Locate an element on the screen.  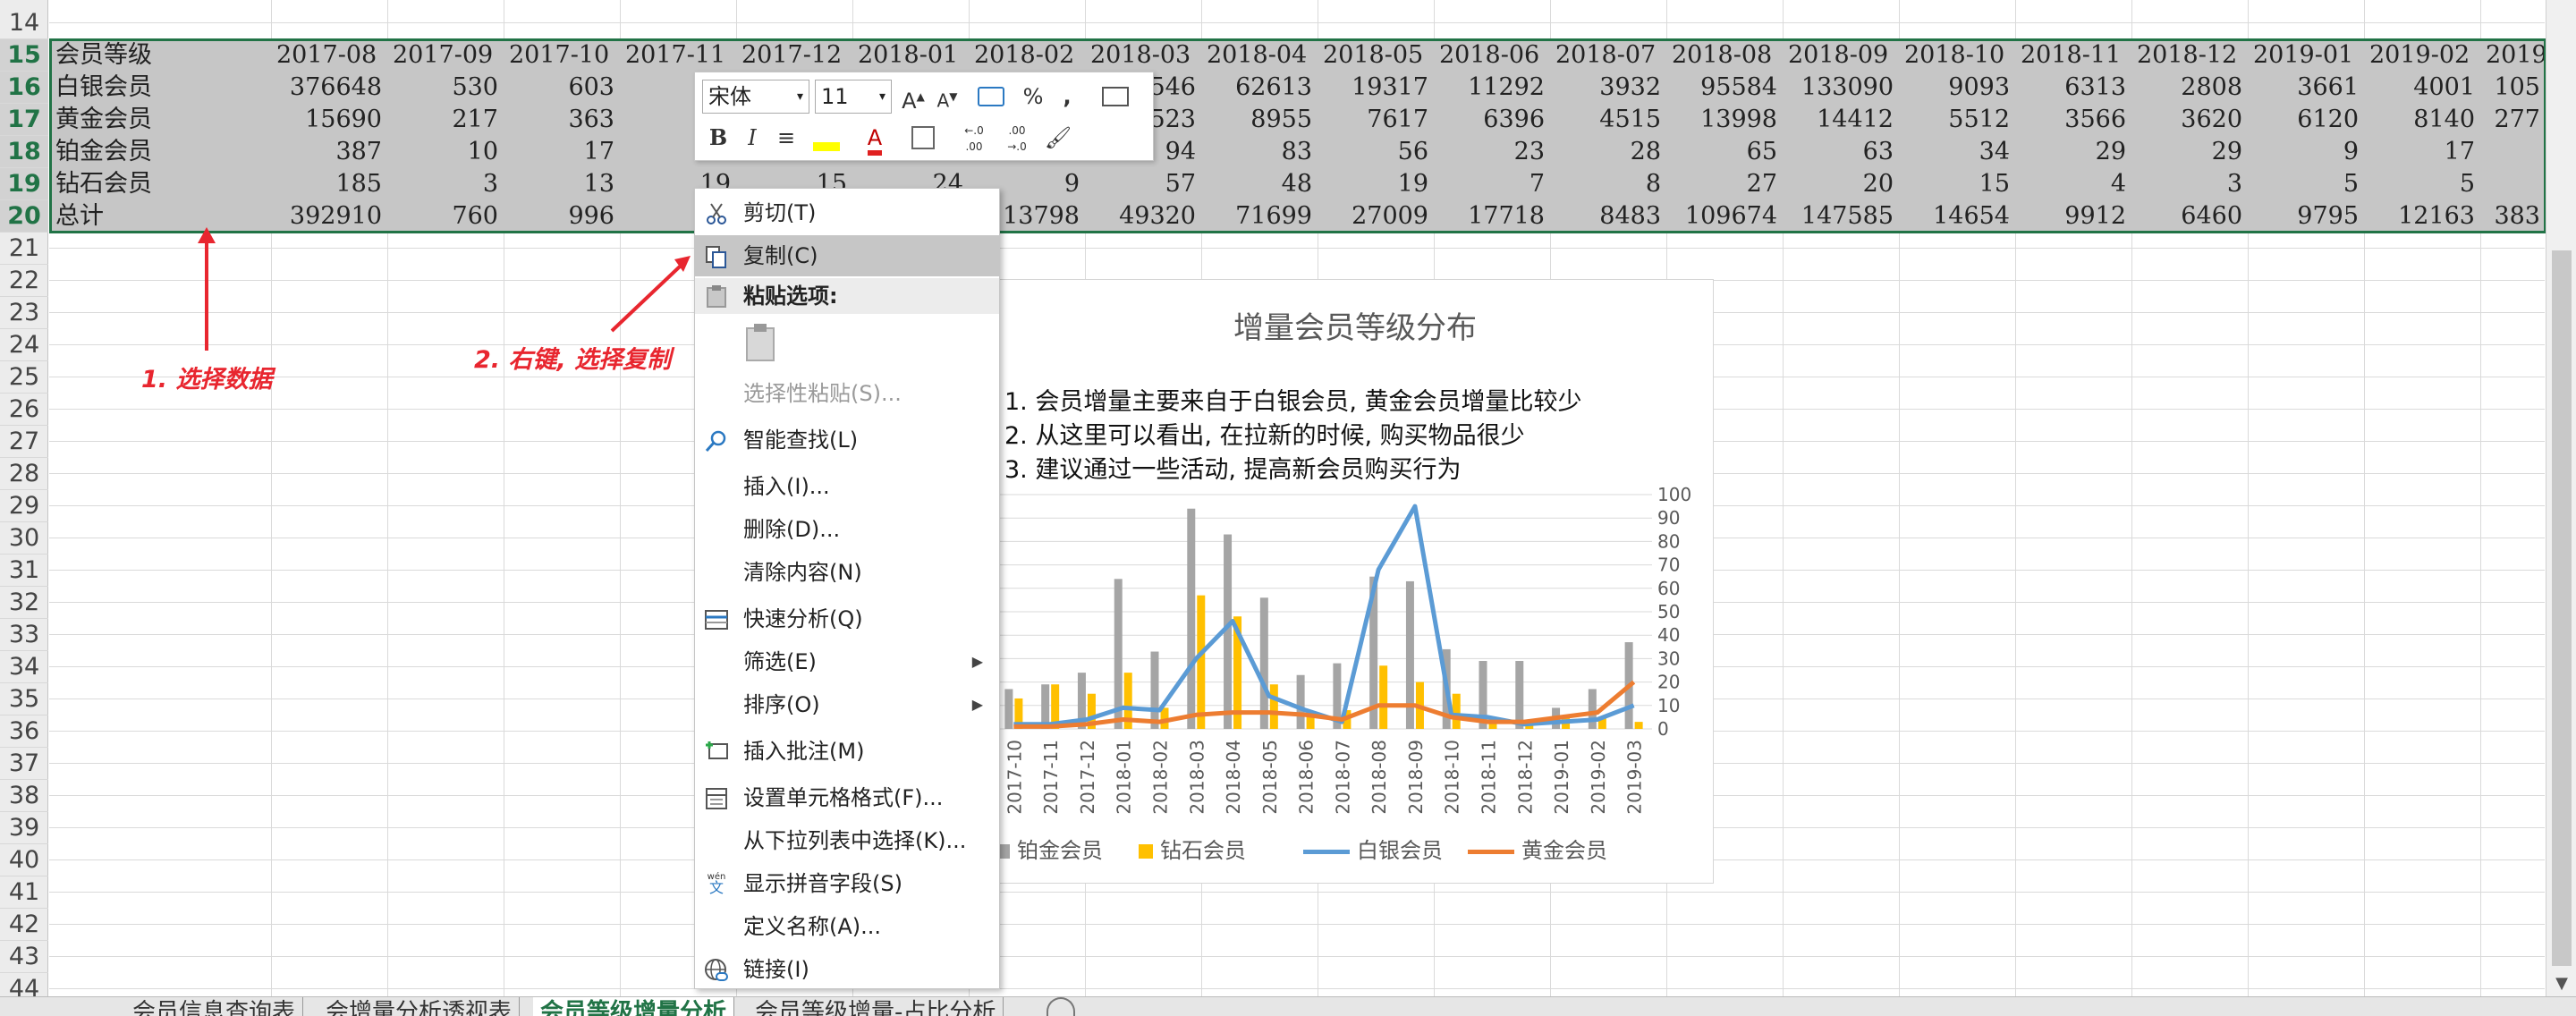
value-cell: 6396 is located at coordinates (1514, 119).